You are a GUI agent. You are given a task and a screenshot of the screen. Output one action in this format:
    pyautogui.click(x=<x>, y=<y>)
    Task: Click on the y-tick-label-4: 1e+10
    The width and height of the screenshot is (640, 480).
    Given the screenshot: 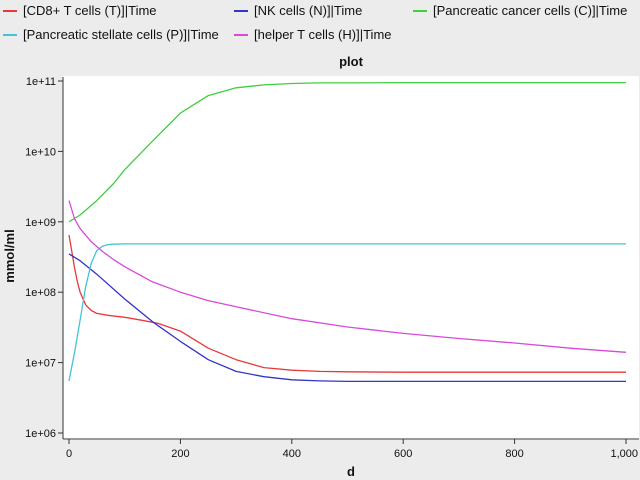 What is the action you would take?
    pyautogui.click(x=40, y=152)
    